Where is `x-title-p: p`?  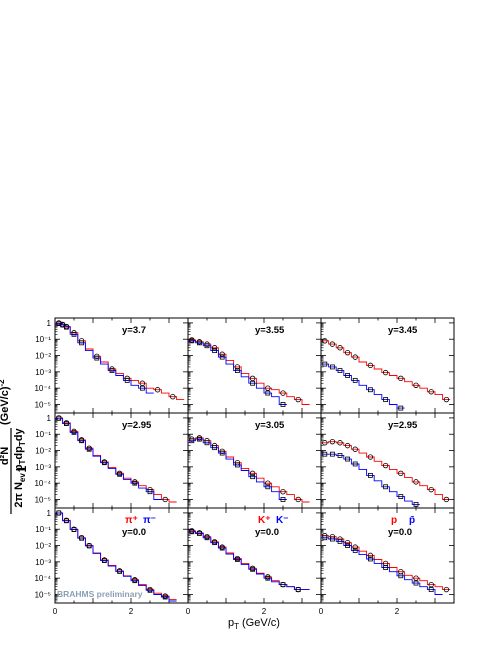 x-title-p: p is located at coordinates (231, 623).